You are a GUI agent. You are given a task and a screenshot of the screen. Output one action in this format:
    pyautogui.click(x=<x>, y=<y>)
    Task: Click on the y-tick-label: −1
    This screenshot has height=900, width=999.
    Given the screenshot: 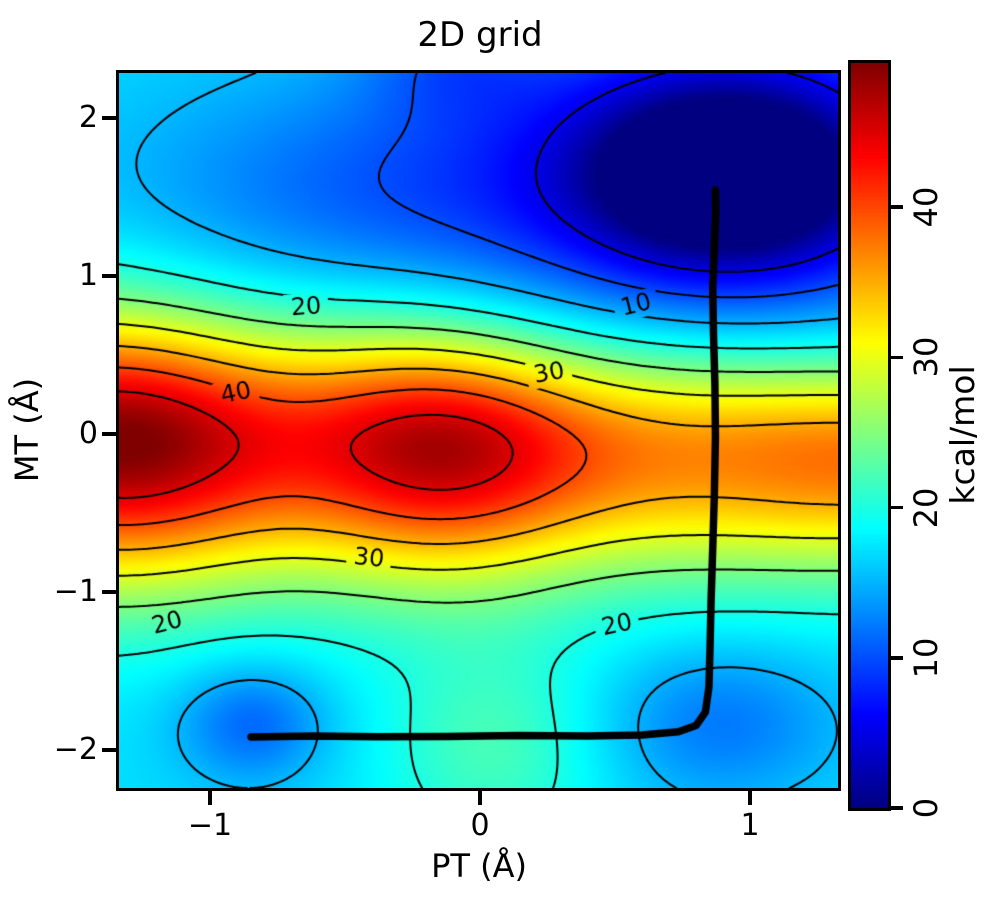 What is the action you would take?
    pyautogui.click(x=75, y=591)
    